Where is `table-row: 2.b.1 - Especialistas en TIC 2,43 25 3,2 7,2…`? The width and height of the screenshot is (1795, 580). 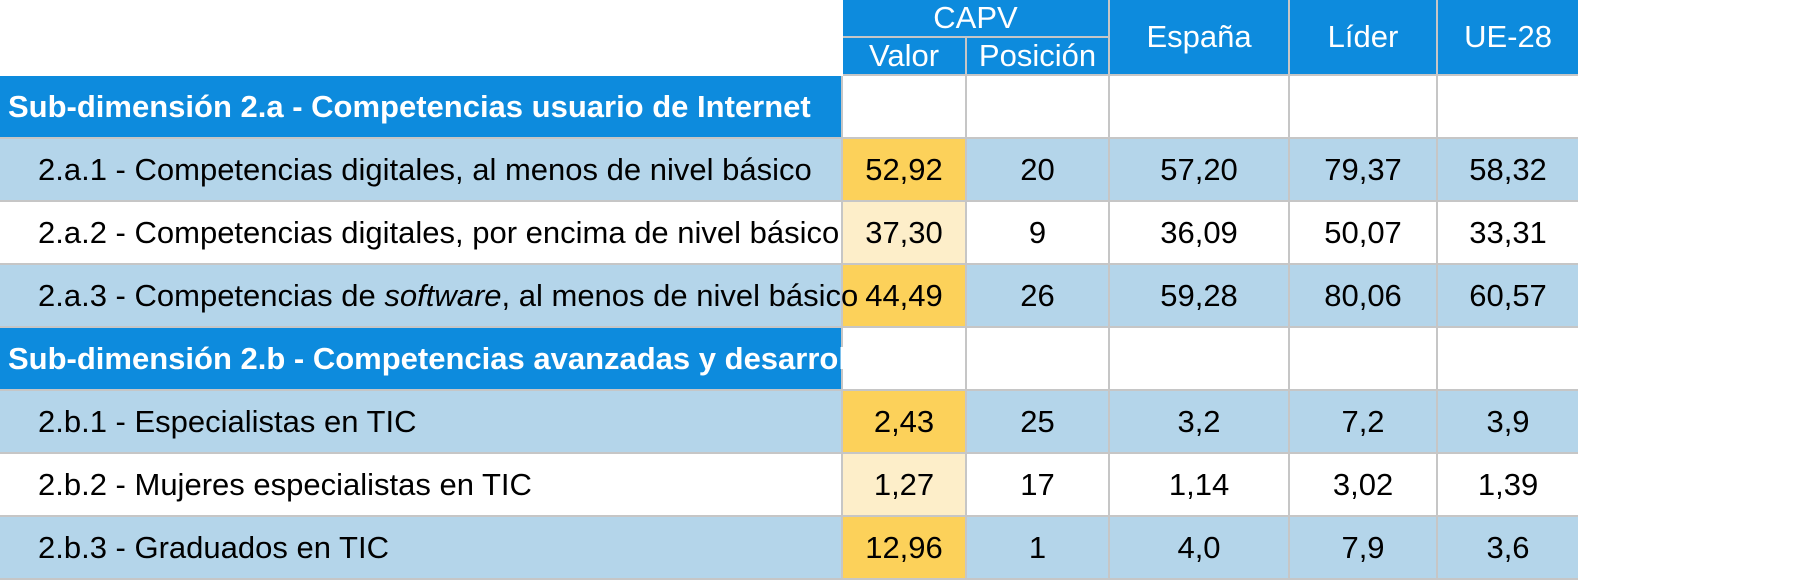 table-row: 2.b.1 - Especialistas en TIC 2,43 25 3,2 7,2… is located at coordinates (789, 422).